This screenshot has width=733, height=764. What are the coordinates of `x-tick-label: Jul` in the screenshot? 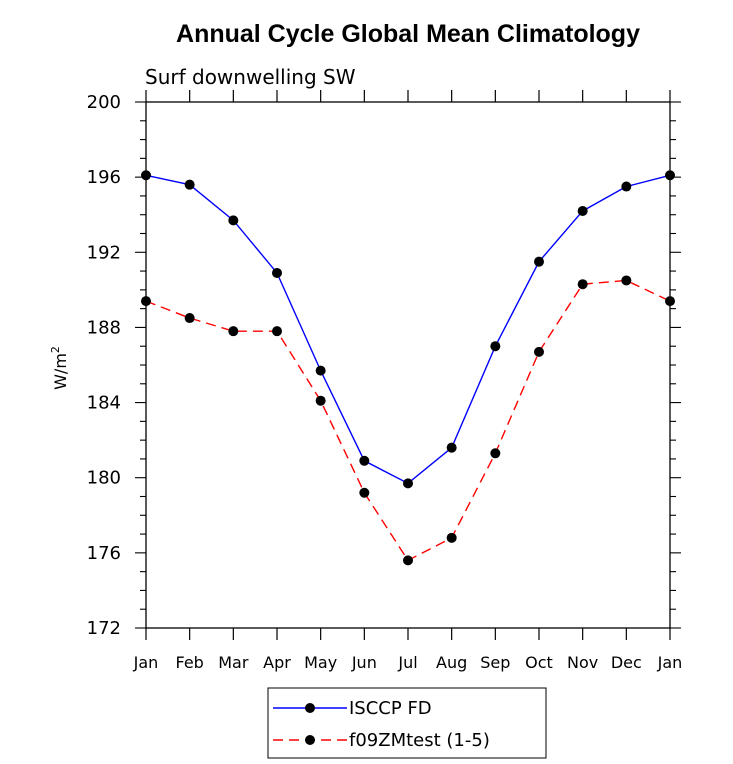 It's located at (407, 662).